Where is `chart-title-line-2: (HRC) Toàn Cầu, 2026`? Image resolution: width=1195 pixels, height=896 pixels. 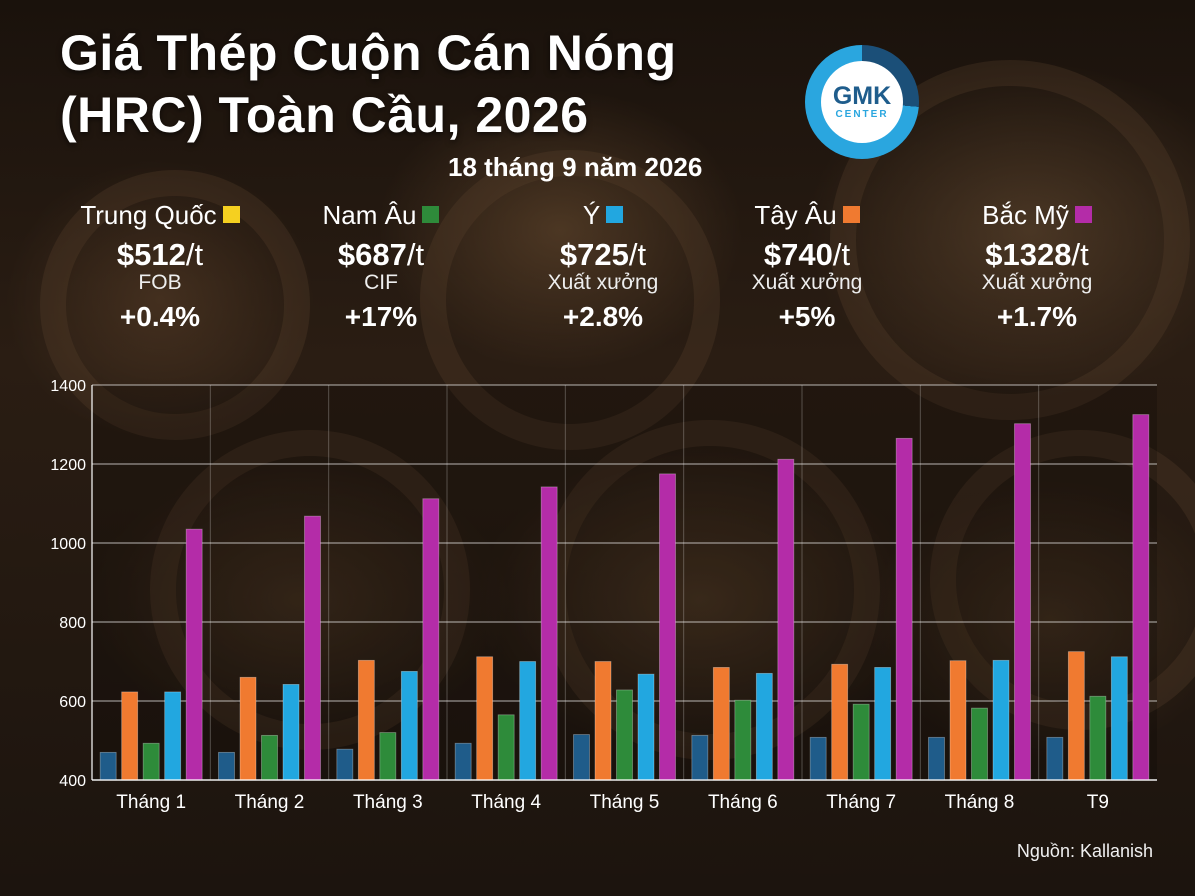 chart-title-line-2: (HRC) Toàn Cầu, 2026 is located at coordinates (324, 115).